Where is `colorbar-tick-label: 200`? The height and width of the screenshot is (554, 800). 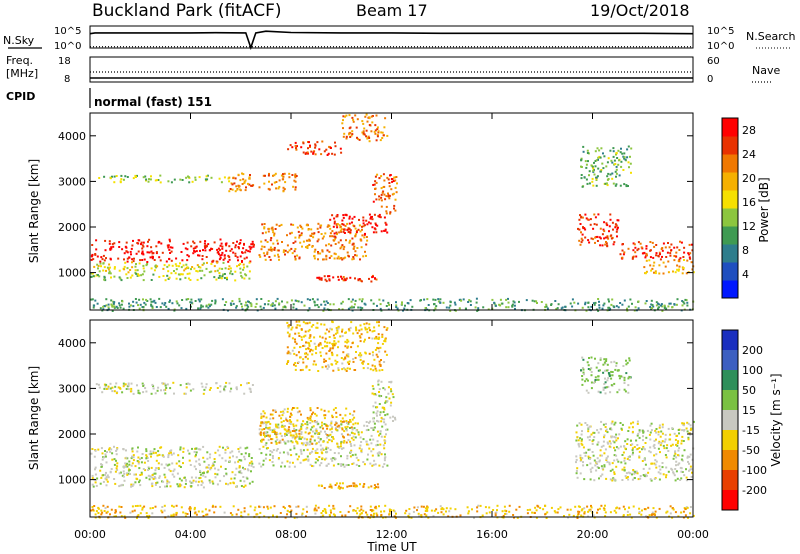
colorbar-tick-label: 200 is located at coordinates (752, 350).